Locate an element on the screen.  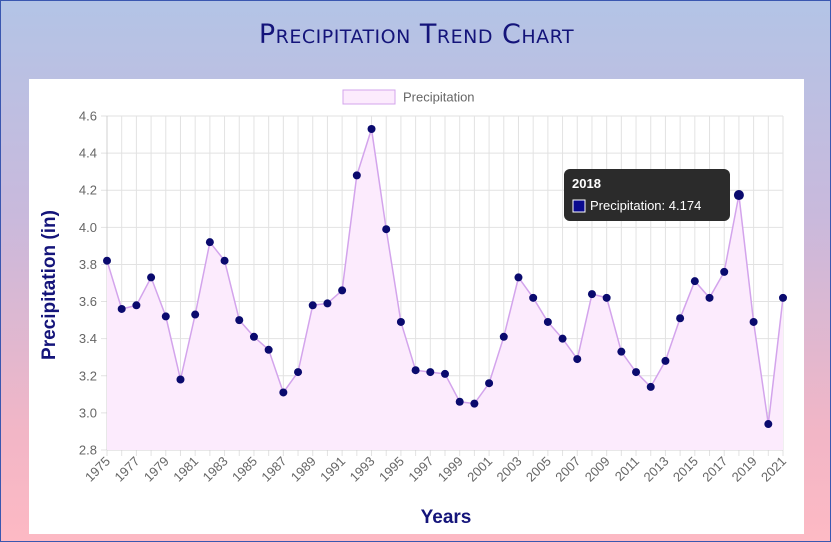
y-tick-label: 2.8 is located at coordinates (88, 450).